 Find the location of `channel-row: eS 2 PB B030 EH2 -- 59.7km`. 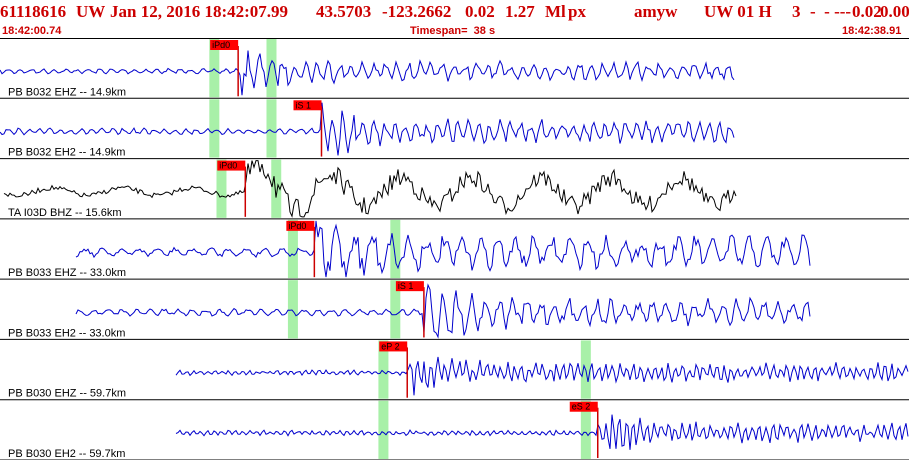

channel-row: eS 2 PB B030 EH2 -- 59.7km is located at coordinates (454, 430).